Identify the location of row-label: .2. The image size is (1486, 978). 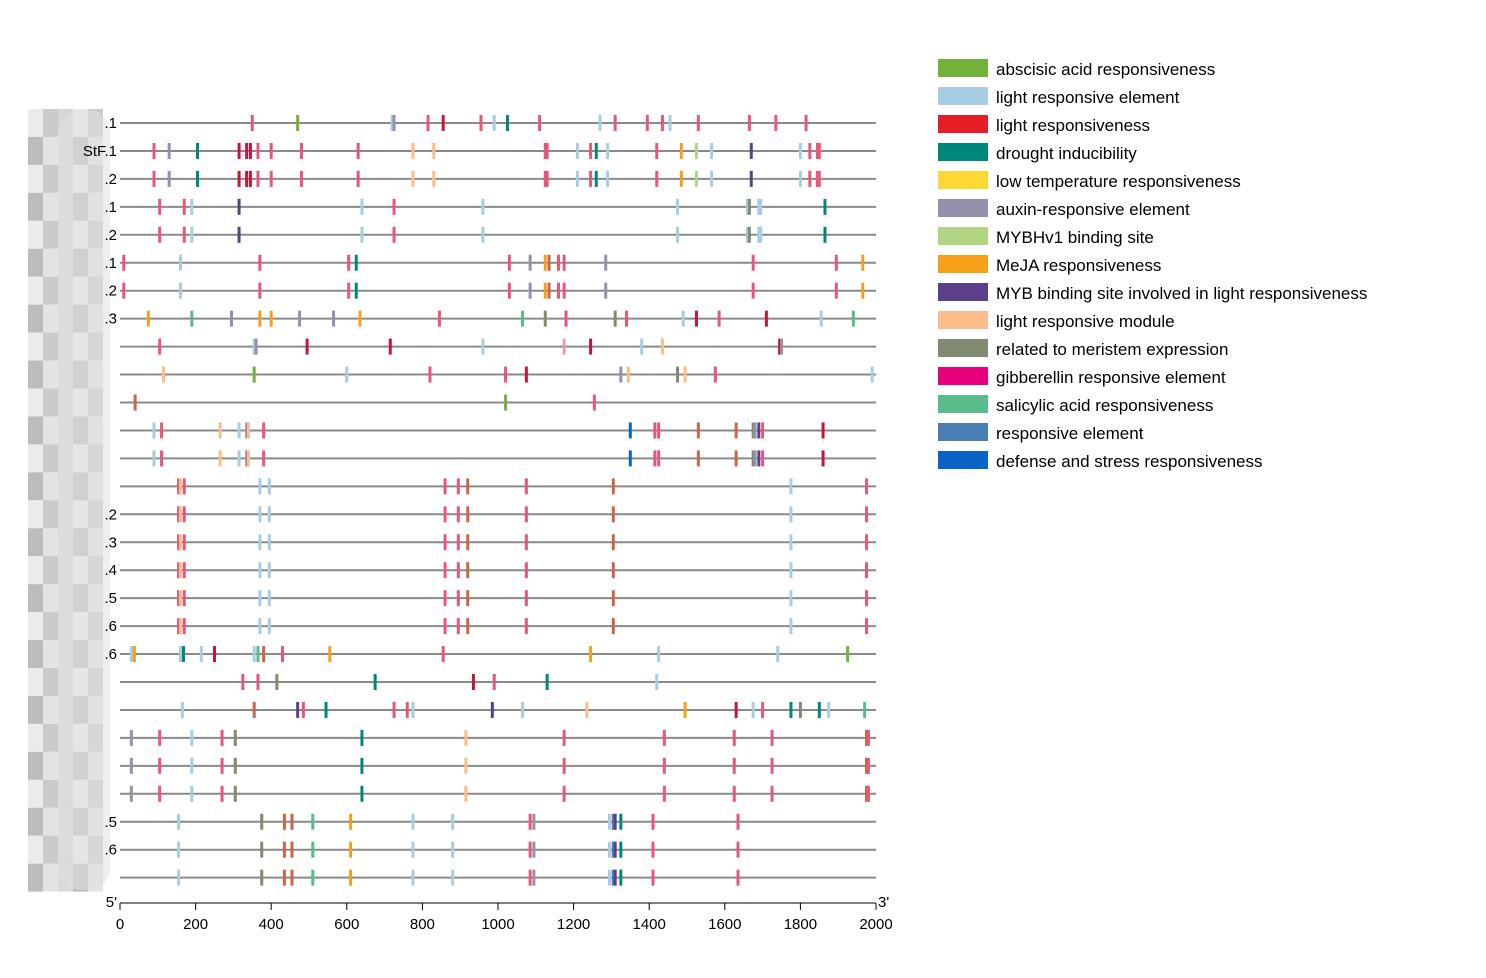
(110, 514).